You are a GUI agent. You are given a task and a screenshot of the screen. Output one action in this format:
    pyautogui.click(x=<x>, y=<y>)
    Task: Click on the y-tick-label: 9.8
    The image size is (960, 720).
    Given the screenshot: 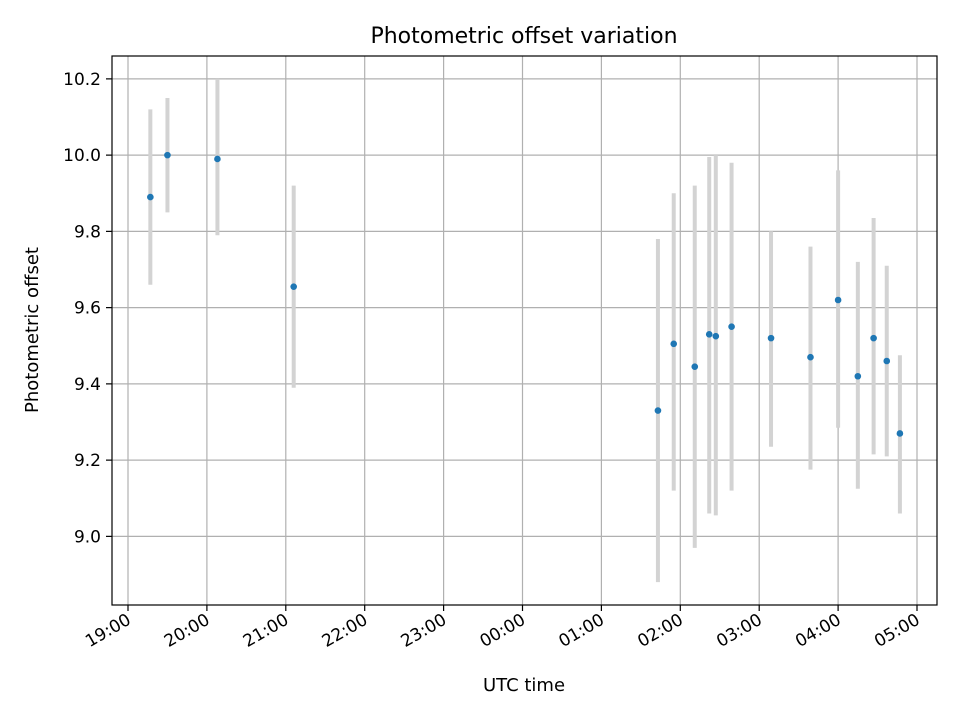 What is the action you would take?
    pyautogui.click(x=87, y=232)
    